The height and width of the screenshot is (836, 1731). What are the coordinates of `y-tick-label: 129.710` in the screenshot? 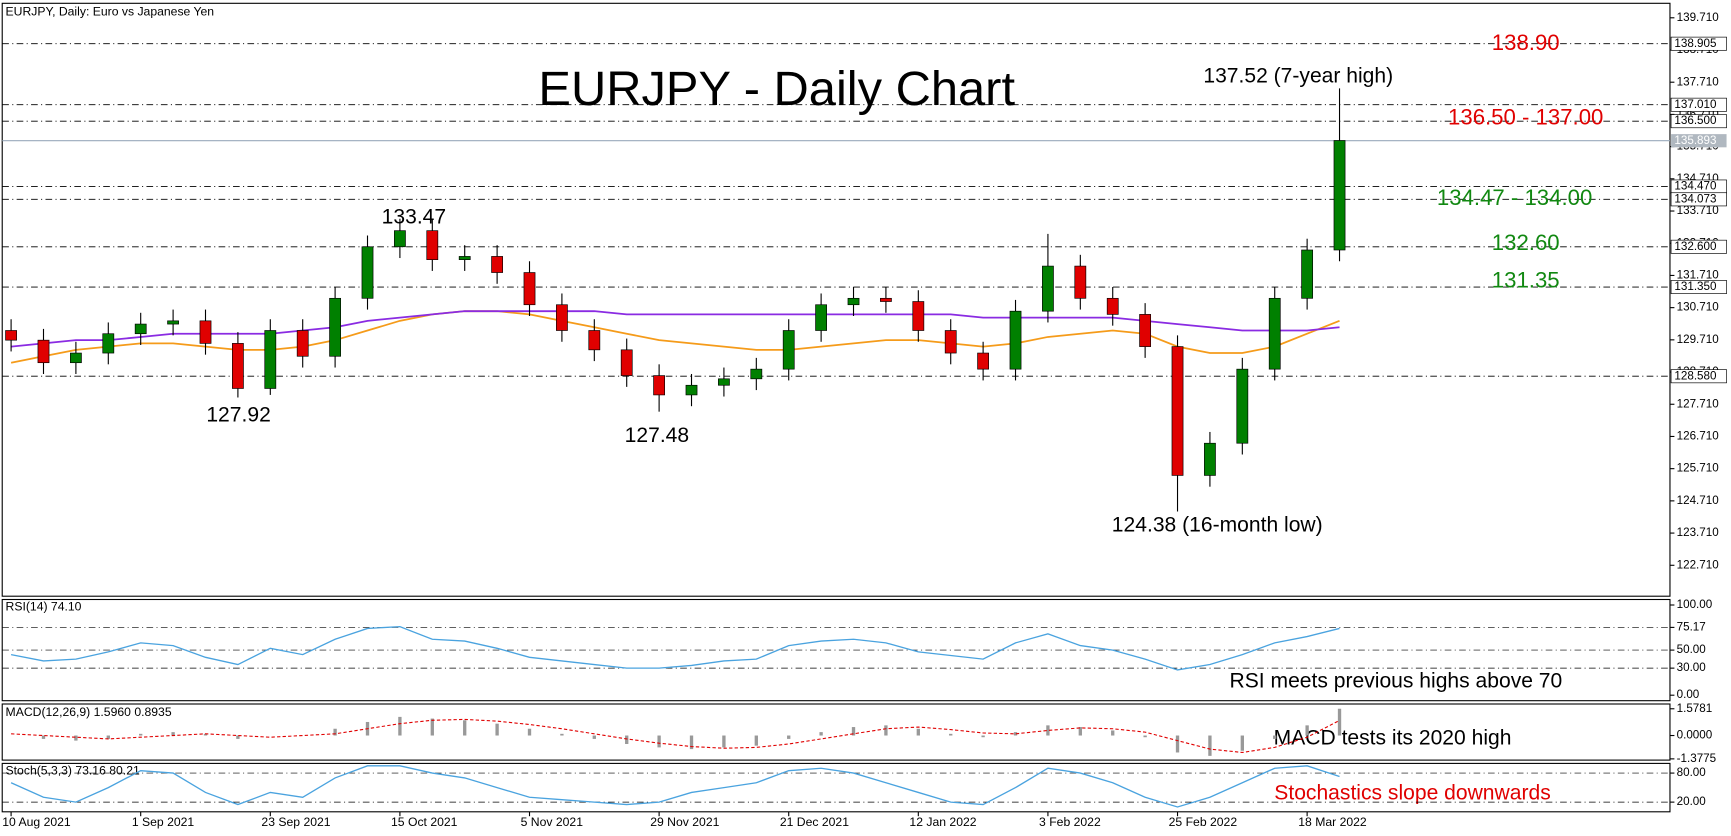 It's located at (1698, 339).